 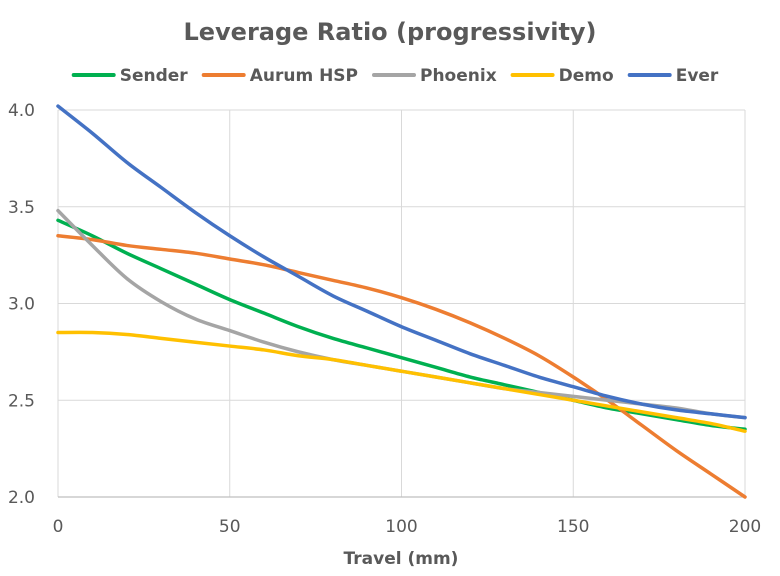 I want to click on x-tick-label: 0, so click(x=58, y=527).